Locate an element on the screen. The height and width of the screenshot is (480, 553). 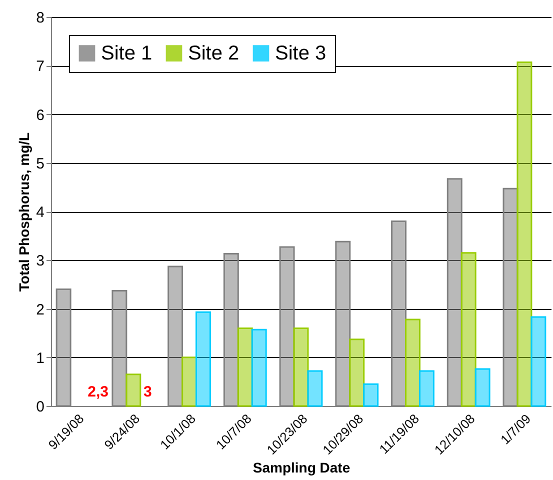
legend-label: Site 1 is located at coordinates (126, 53).